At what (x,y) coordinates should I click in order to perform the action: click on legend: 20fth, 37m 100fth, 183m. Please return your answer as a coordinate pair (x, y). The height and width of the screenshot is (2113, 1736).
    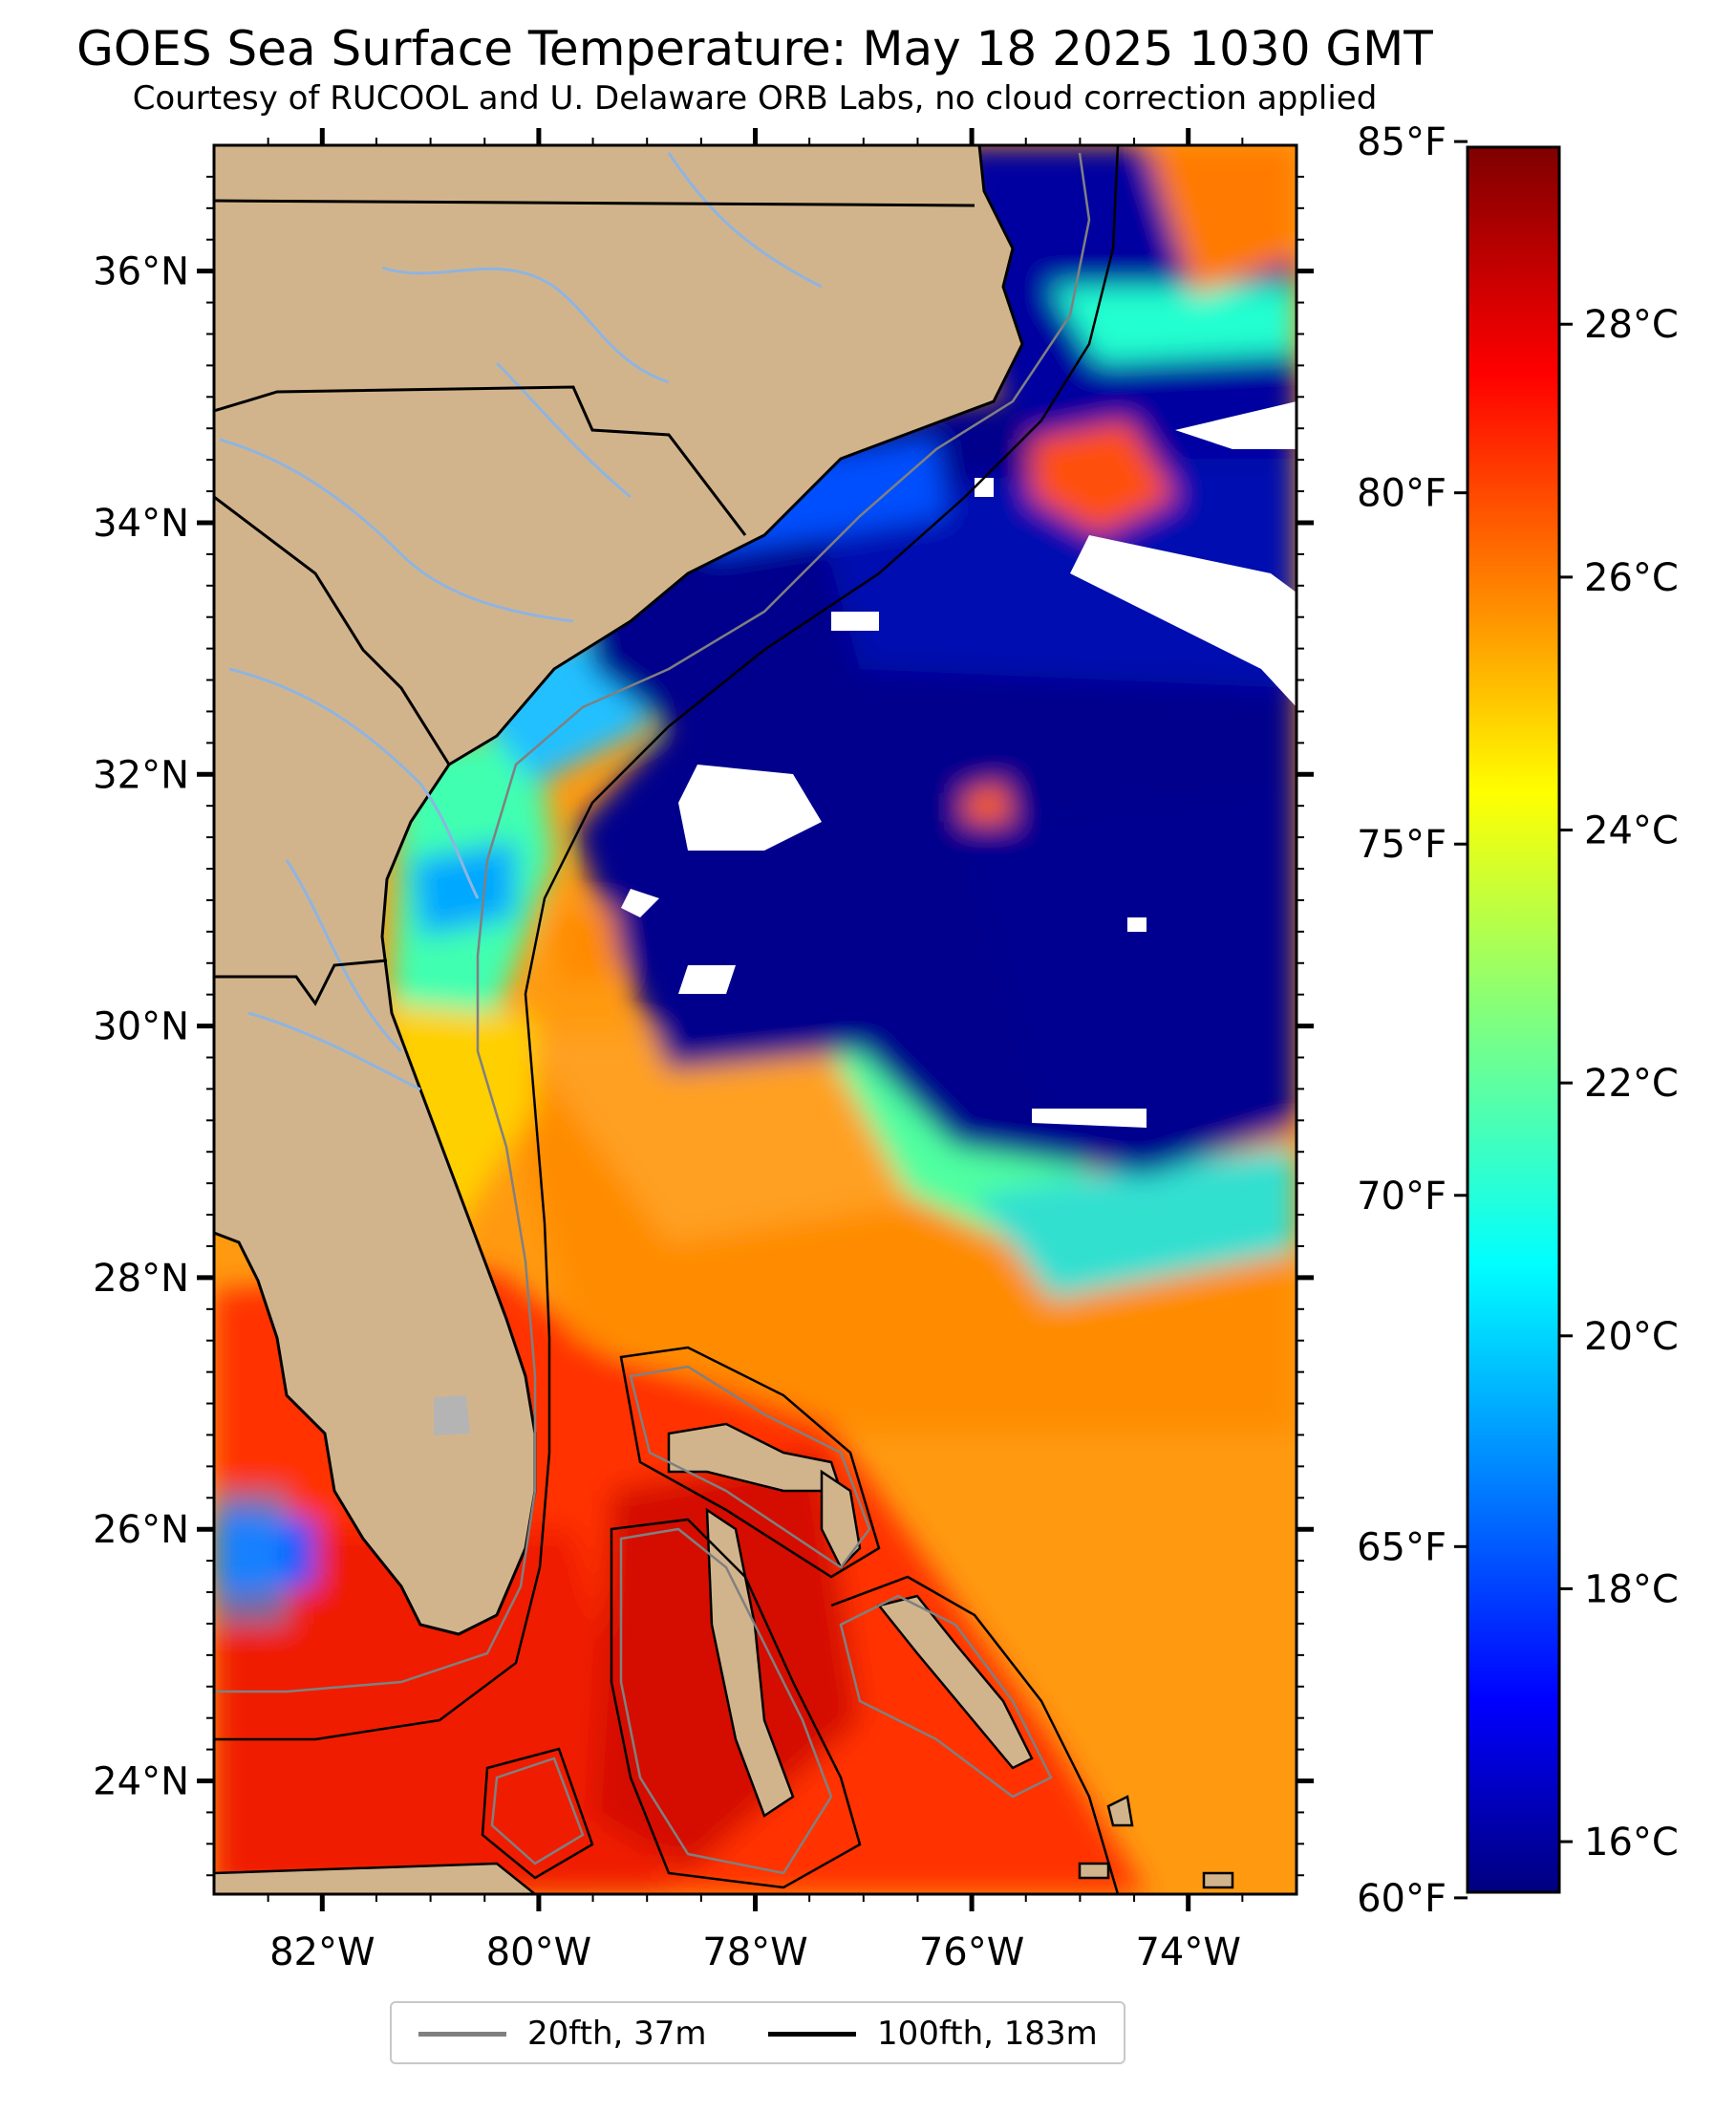
    Looking at the image, I should click on (758, 2032).